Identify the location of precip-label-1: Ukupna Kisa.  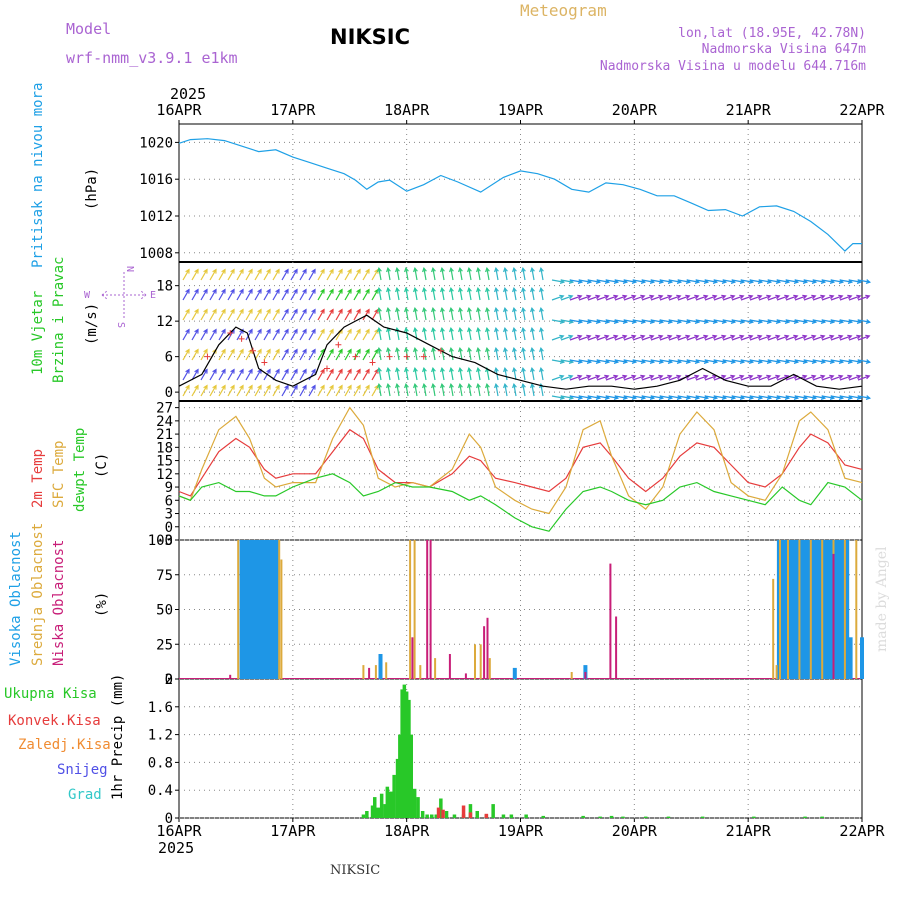
(50, 694).